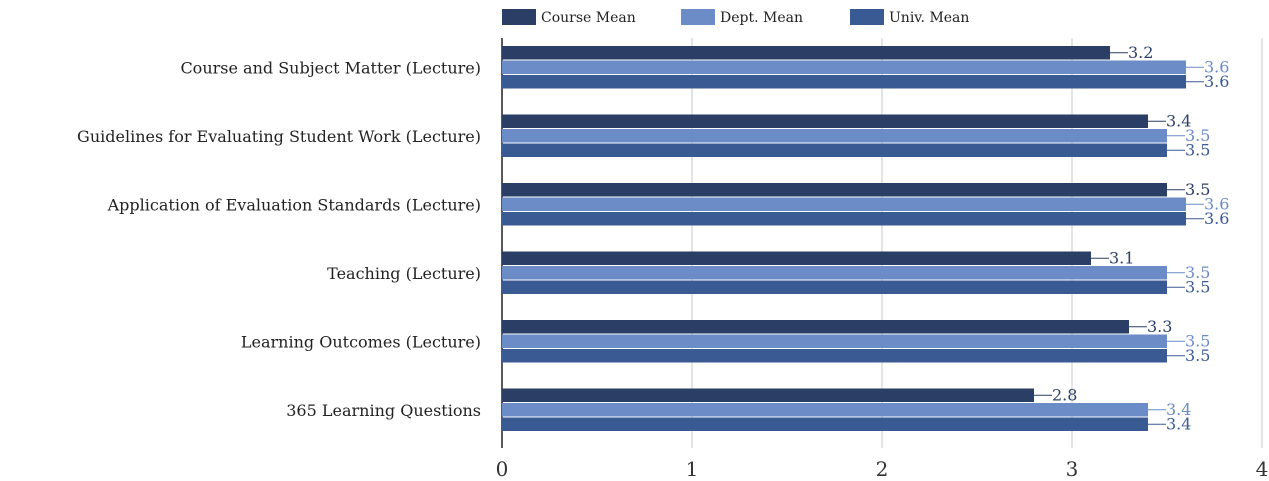  What do you see at coordinates (330, 67) in the screenshot?
I see `category-label: Course and Subject Matter (Lecture)` at bounding box center [330, 67].